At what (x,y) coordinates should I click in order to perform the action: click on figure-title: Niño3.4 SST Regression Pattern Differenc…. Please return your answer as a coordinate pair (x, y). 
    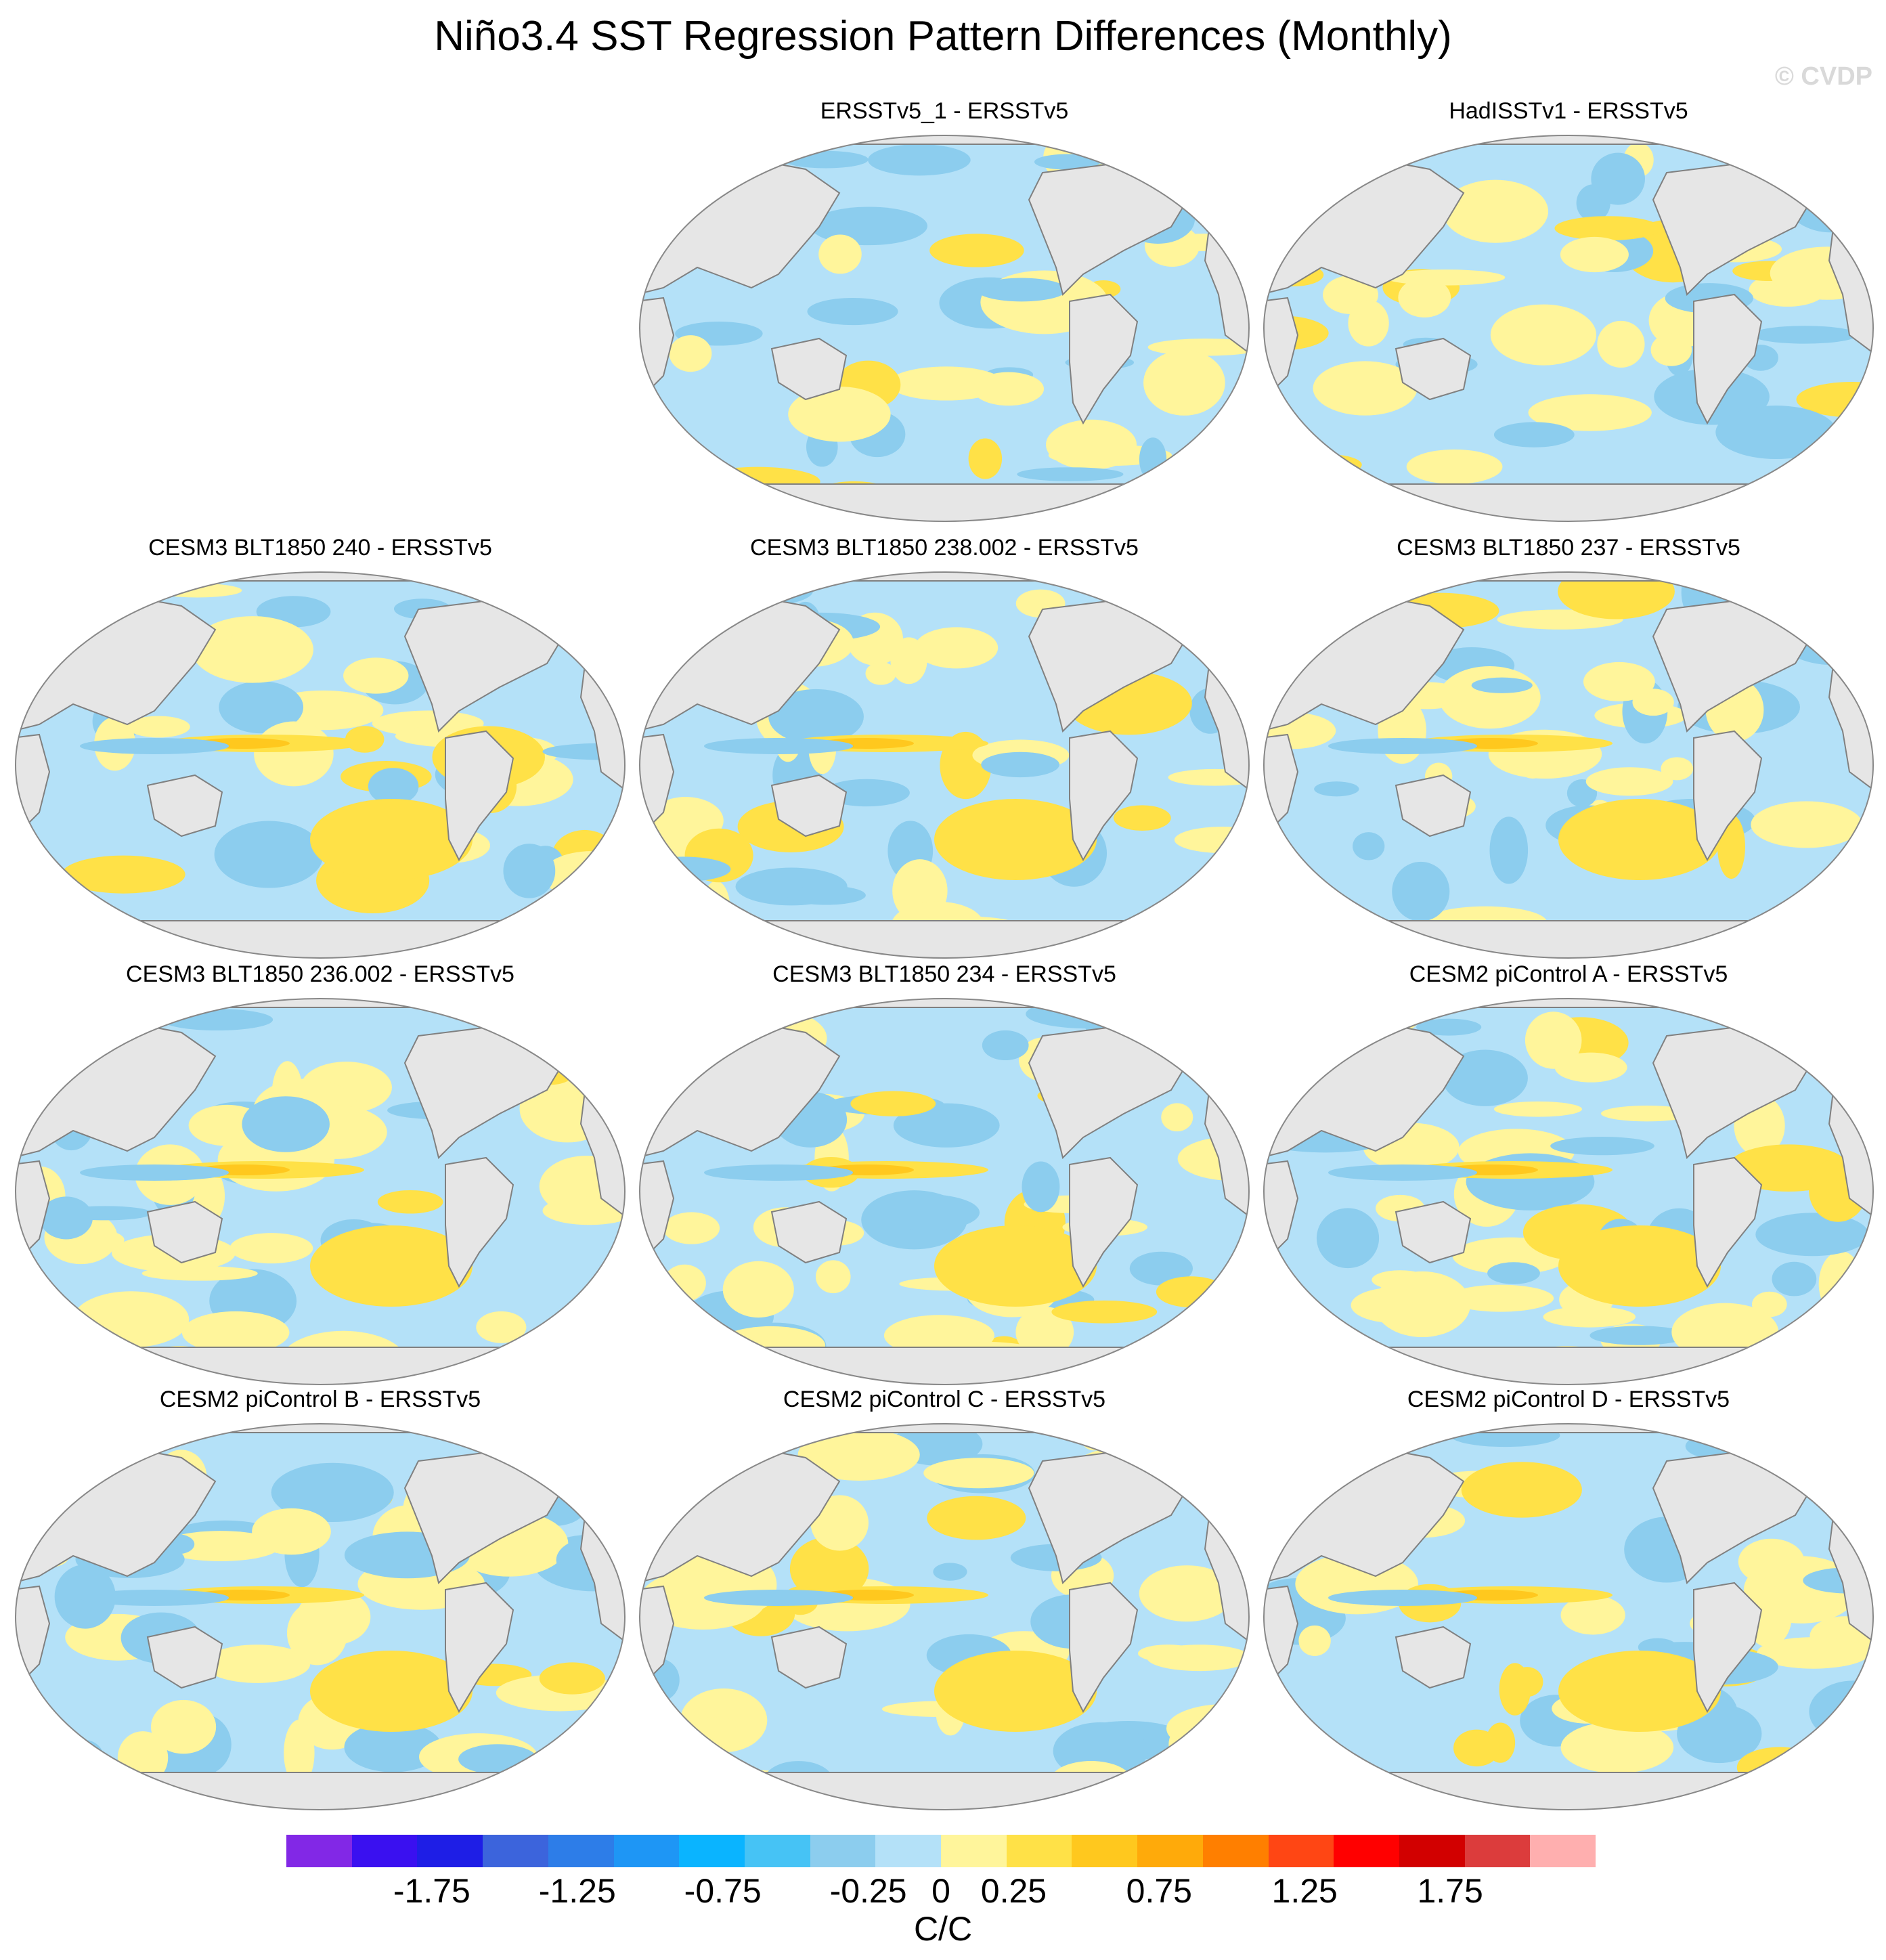
    Looking at the image, I should click on (943, 36).